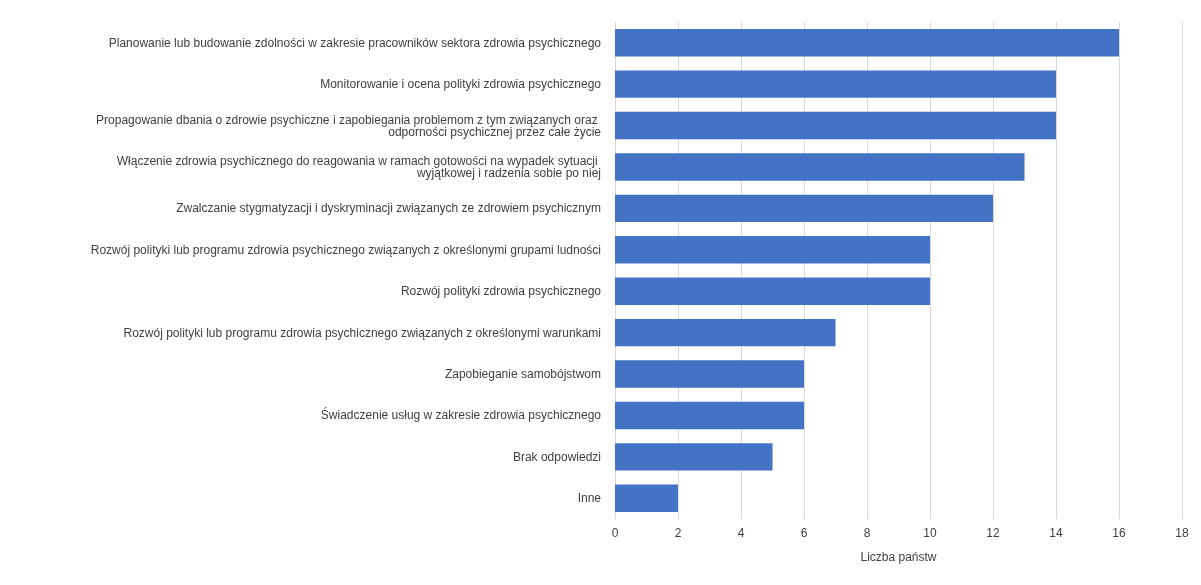  I want to click on y-tick-label: Rozwój polityki zdrowia psychicznego, so click(501, 291).